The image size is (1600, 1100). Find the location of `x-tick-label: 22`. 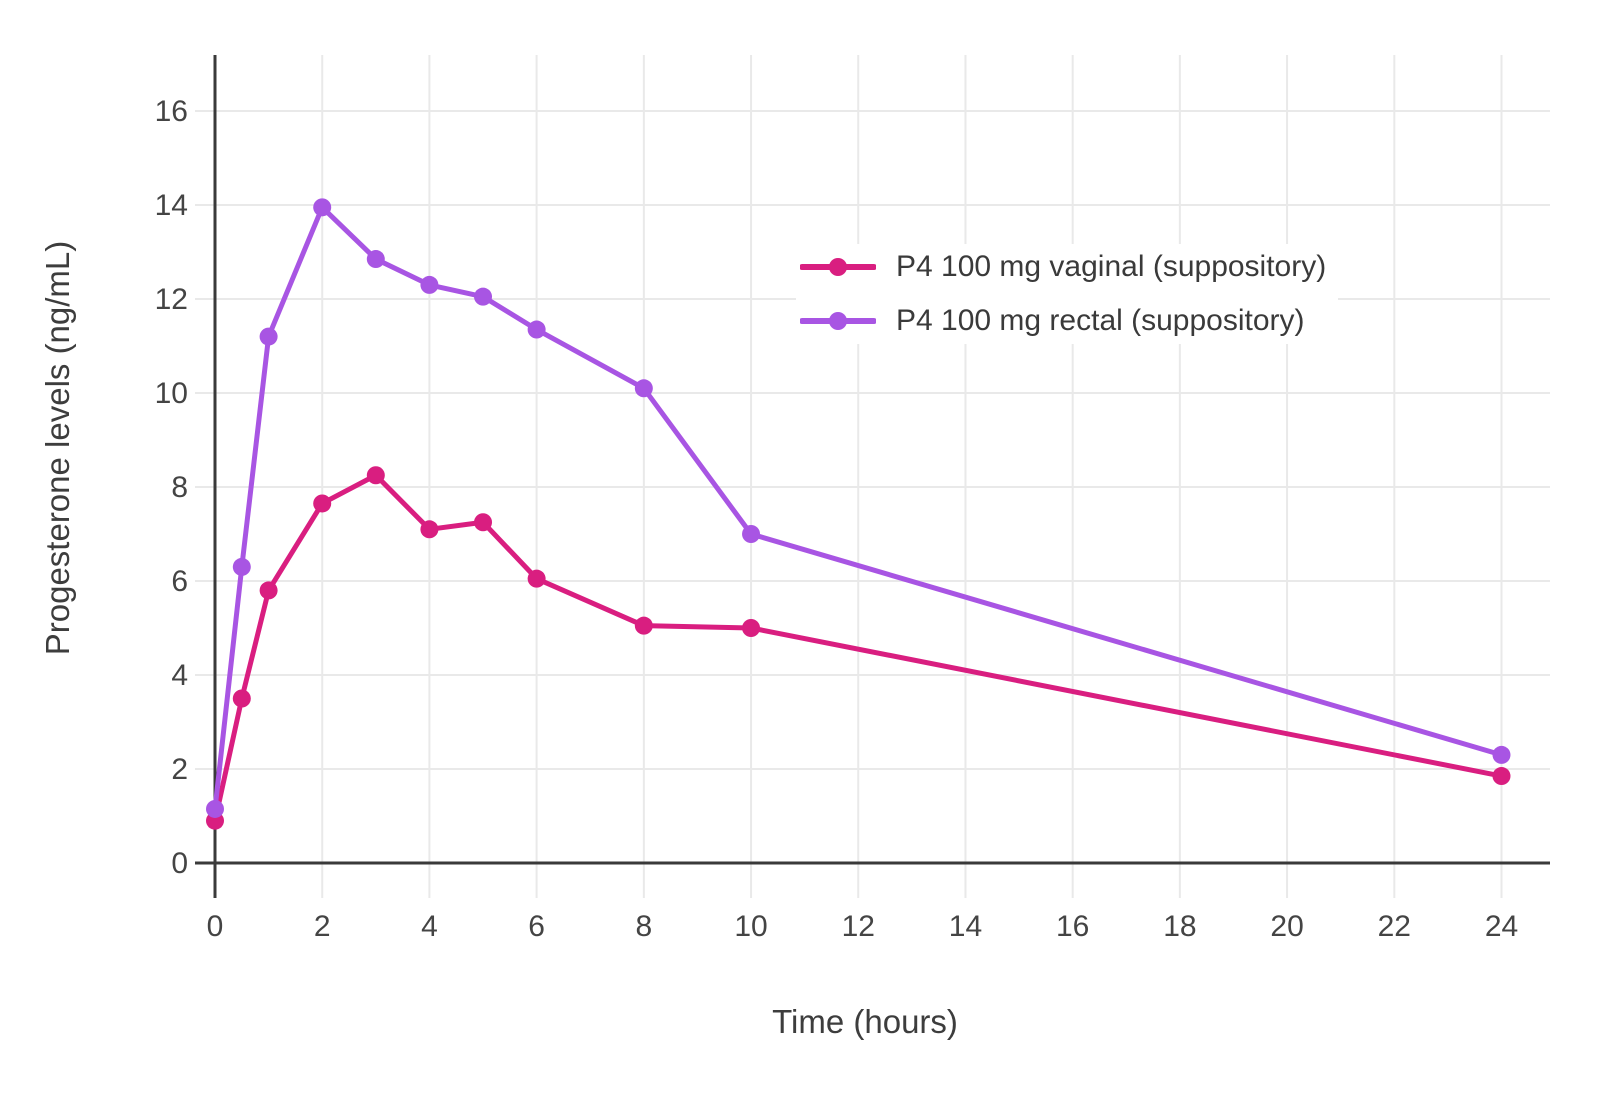

x-tick-label: 22 is located at coordinates (1394, 926).